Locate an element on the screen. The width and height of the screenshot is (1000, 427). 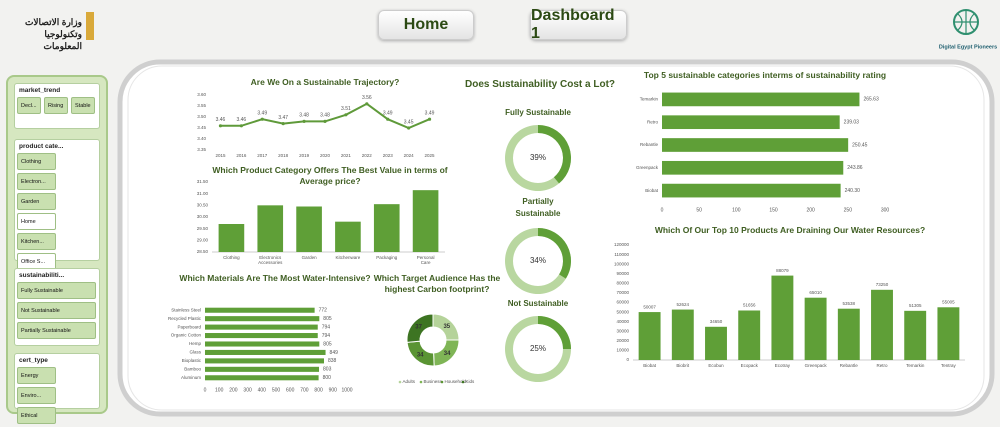
home-button: Home is located at coordinates (426, 25).